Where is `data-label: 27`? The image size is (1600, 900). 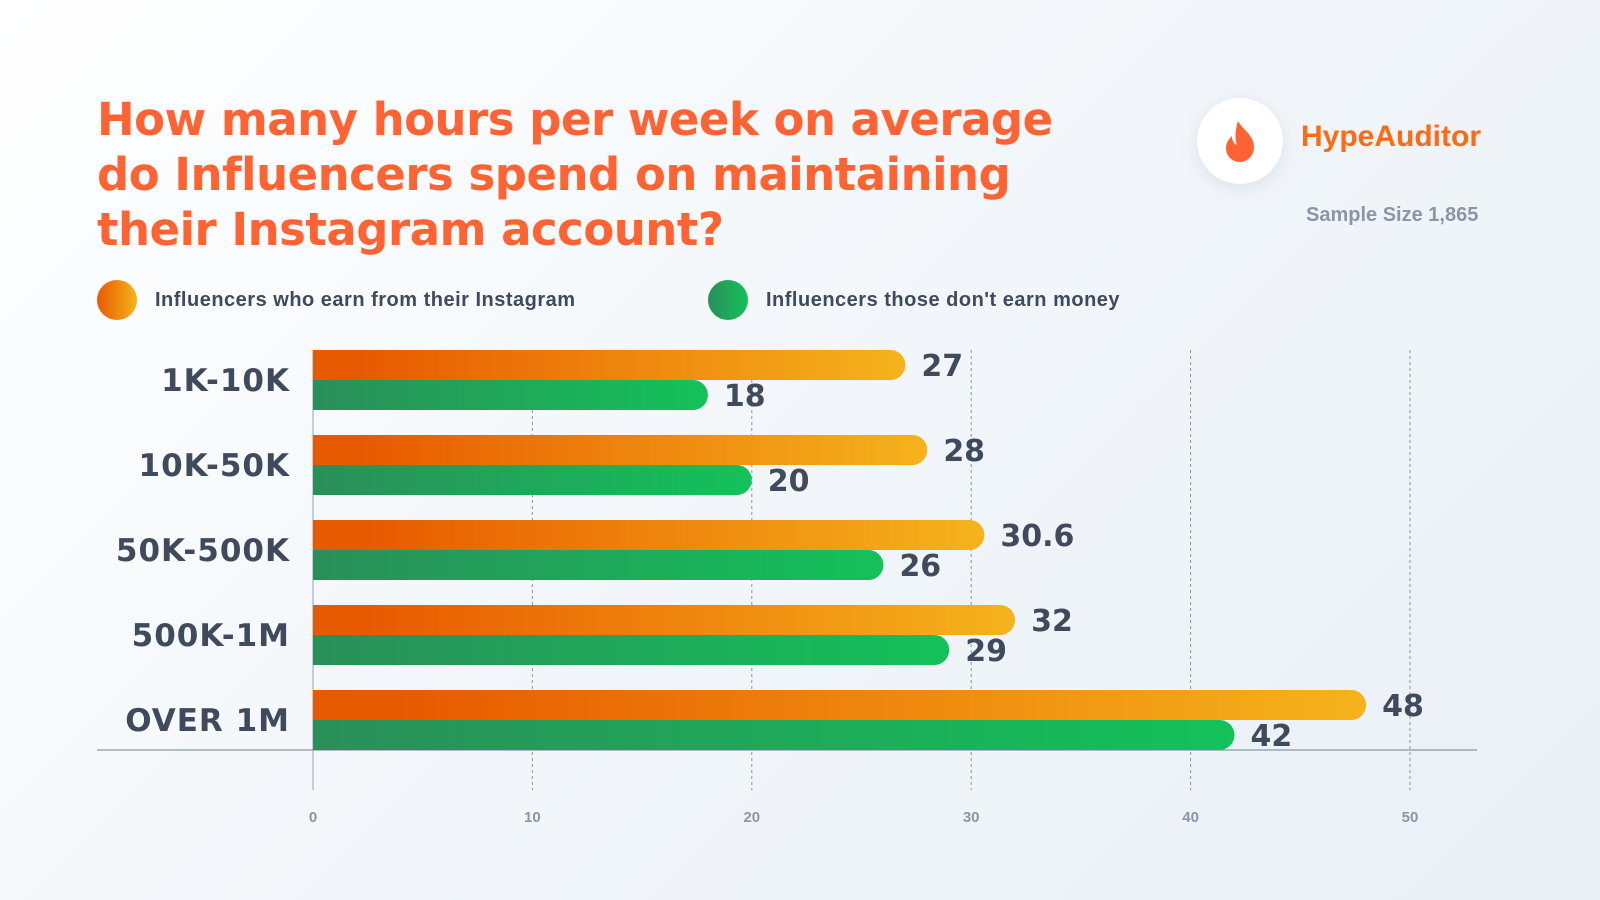 data-label: 27 is located at coordinates (942, 366).